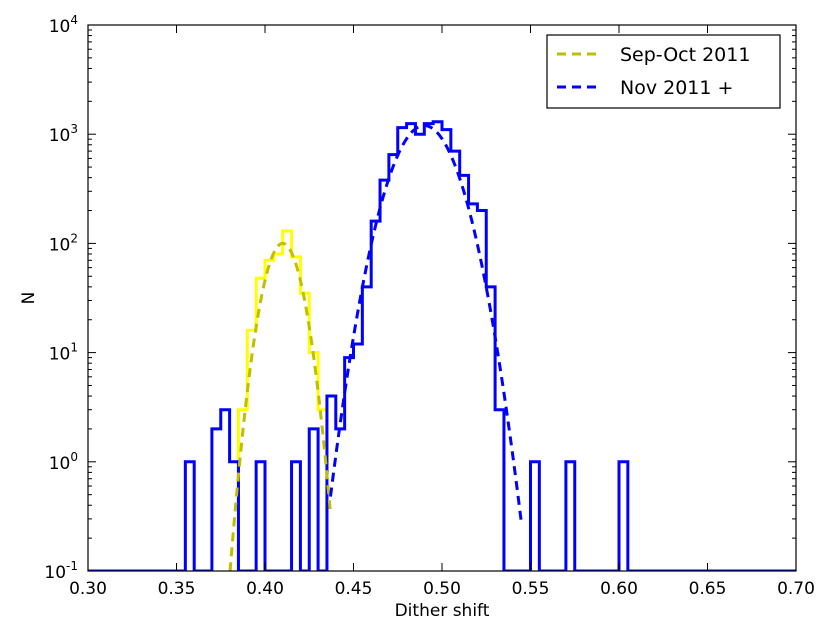 The height and width of the screenshot is (640, 830). I want to click on y-tick-label: 10⁰, so click(63, 462).